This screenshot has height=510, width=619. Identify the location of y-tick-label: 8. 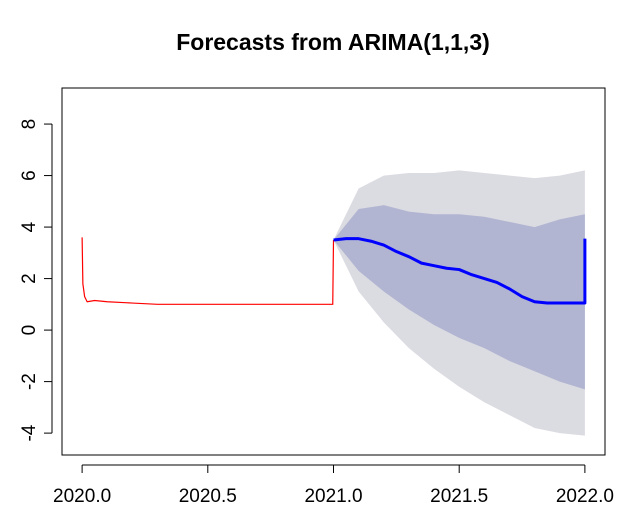
(29, 124).